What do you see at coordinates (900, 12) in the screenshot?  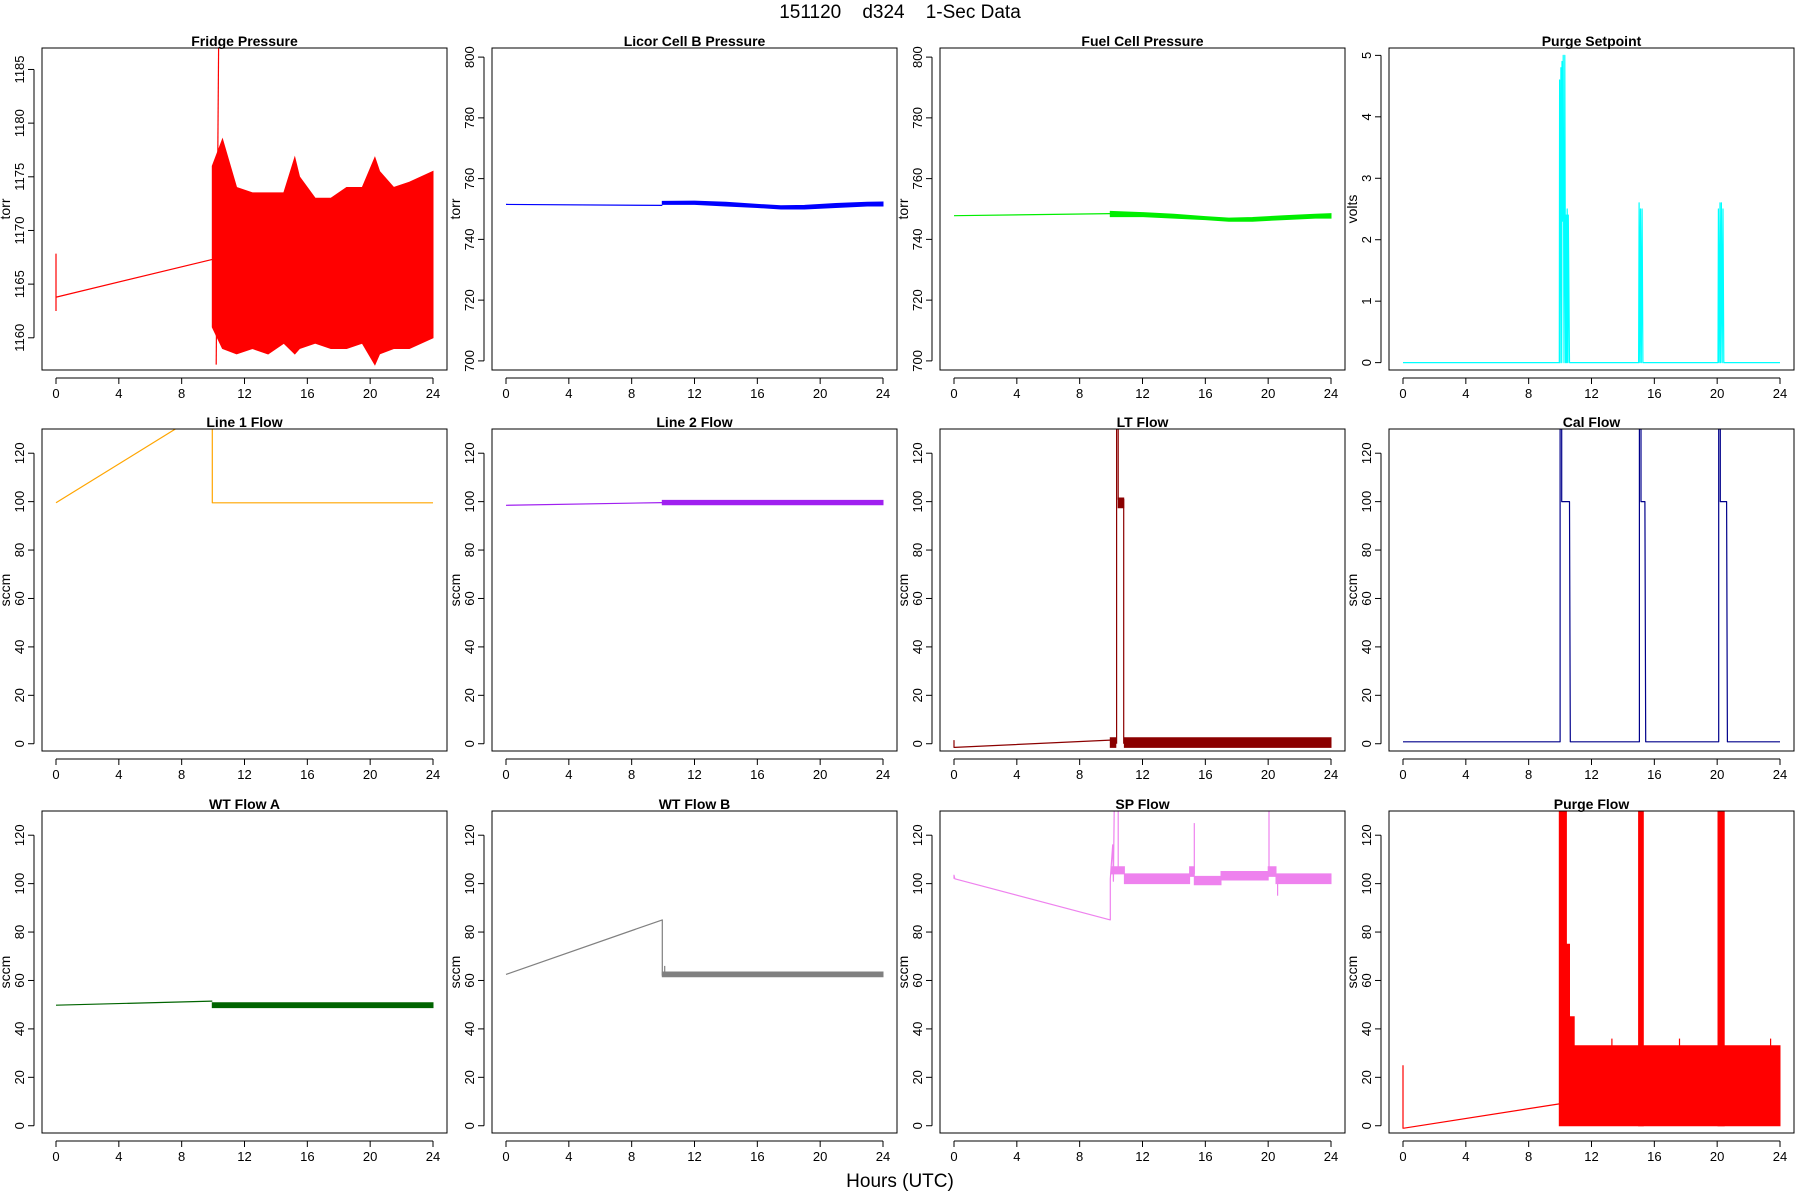 I see `page-title: 151120 d324 1-Sec Data` at bounding box center [900, 12].